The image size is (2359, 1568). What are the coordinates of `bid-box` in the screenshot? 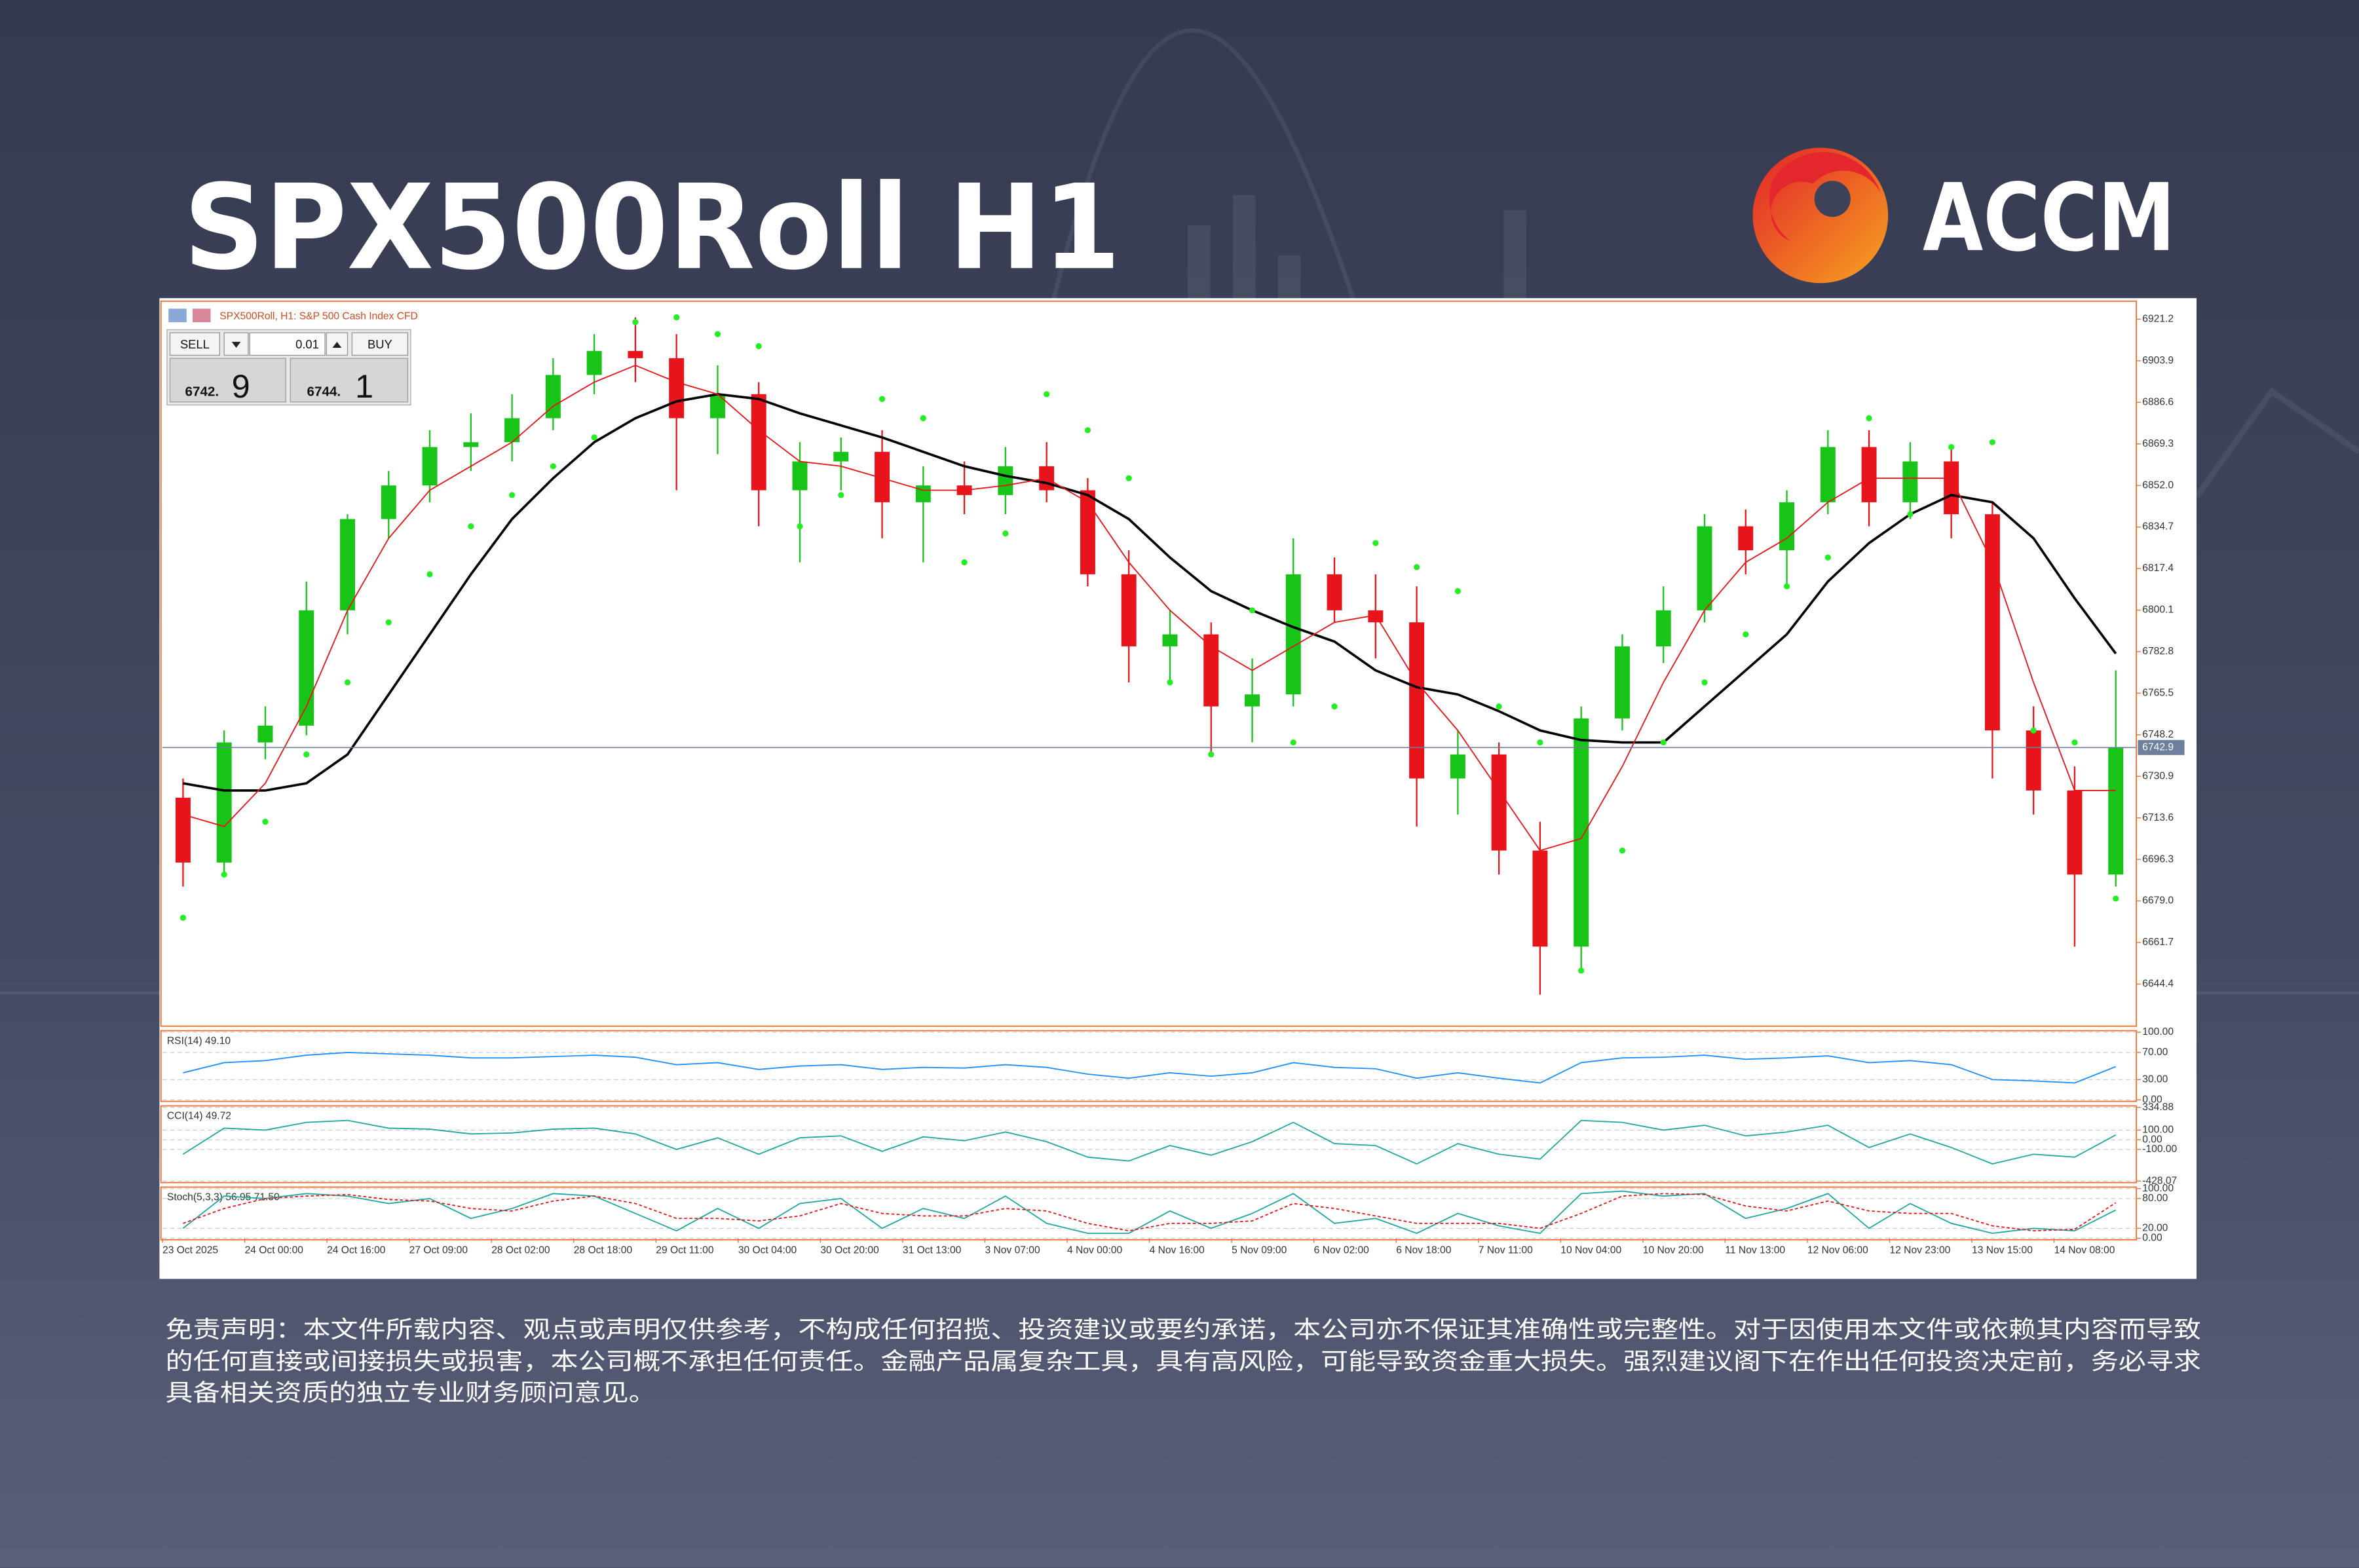 It's located at (228, 380).